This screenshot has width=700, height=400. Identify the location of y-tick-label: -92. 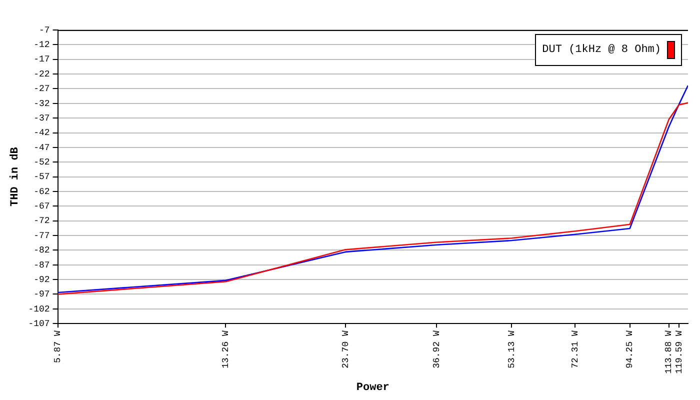
(42, 279).